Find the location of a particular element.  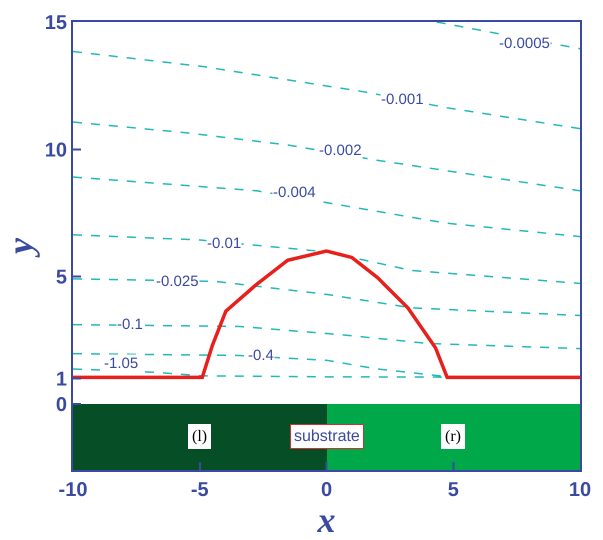

annotation: -0.001 is located at coordinates (402, 99).